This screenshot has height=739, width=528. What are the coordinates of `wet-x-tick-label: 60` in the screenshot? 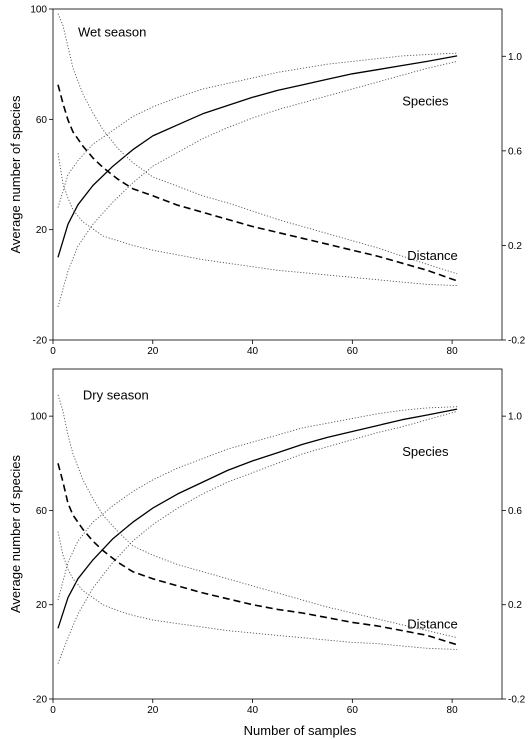 It's located at (353, 351).